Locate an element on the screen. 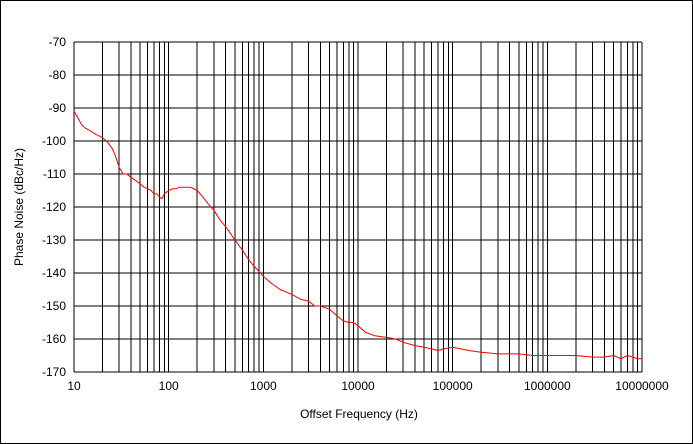  x-tick-labels: 10 100 1000 10000 100000 1000000 10000000 is located at coordinates (368, 386).